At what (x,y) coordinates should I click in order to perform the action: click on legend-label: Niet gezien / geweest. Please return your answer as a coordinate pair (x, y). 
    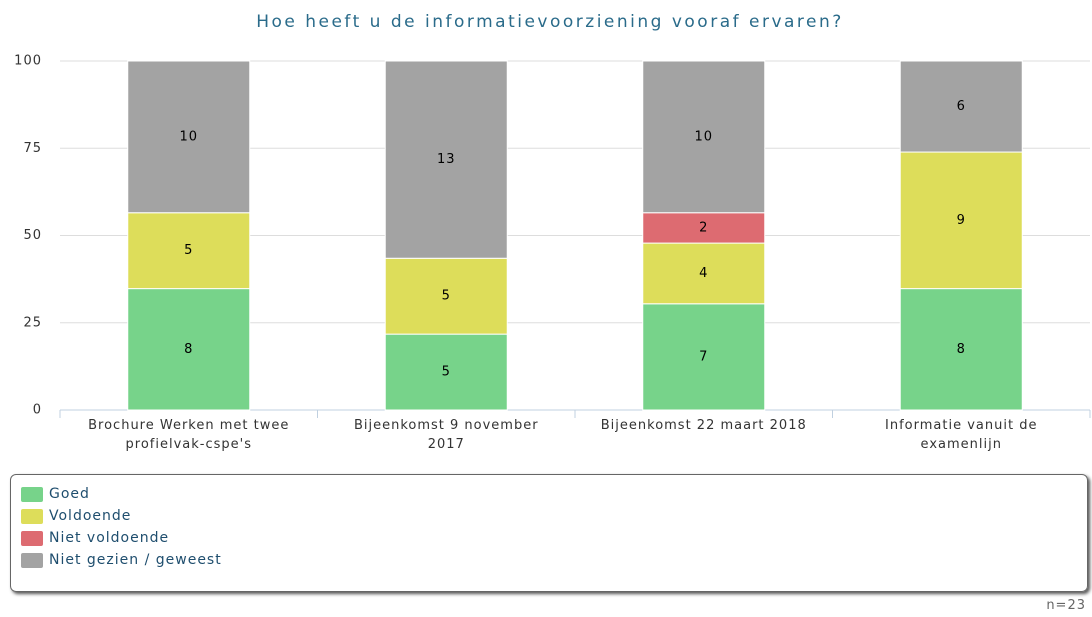
    Looking at the image, I should click on (135, 560).